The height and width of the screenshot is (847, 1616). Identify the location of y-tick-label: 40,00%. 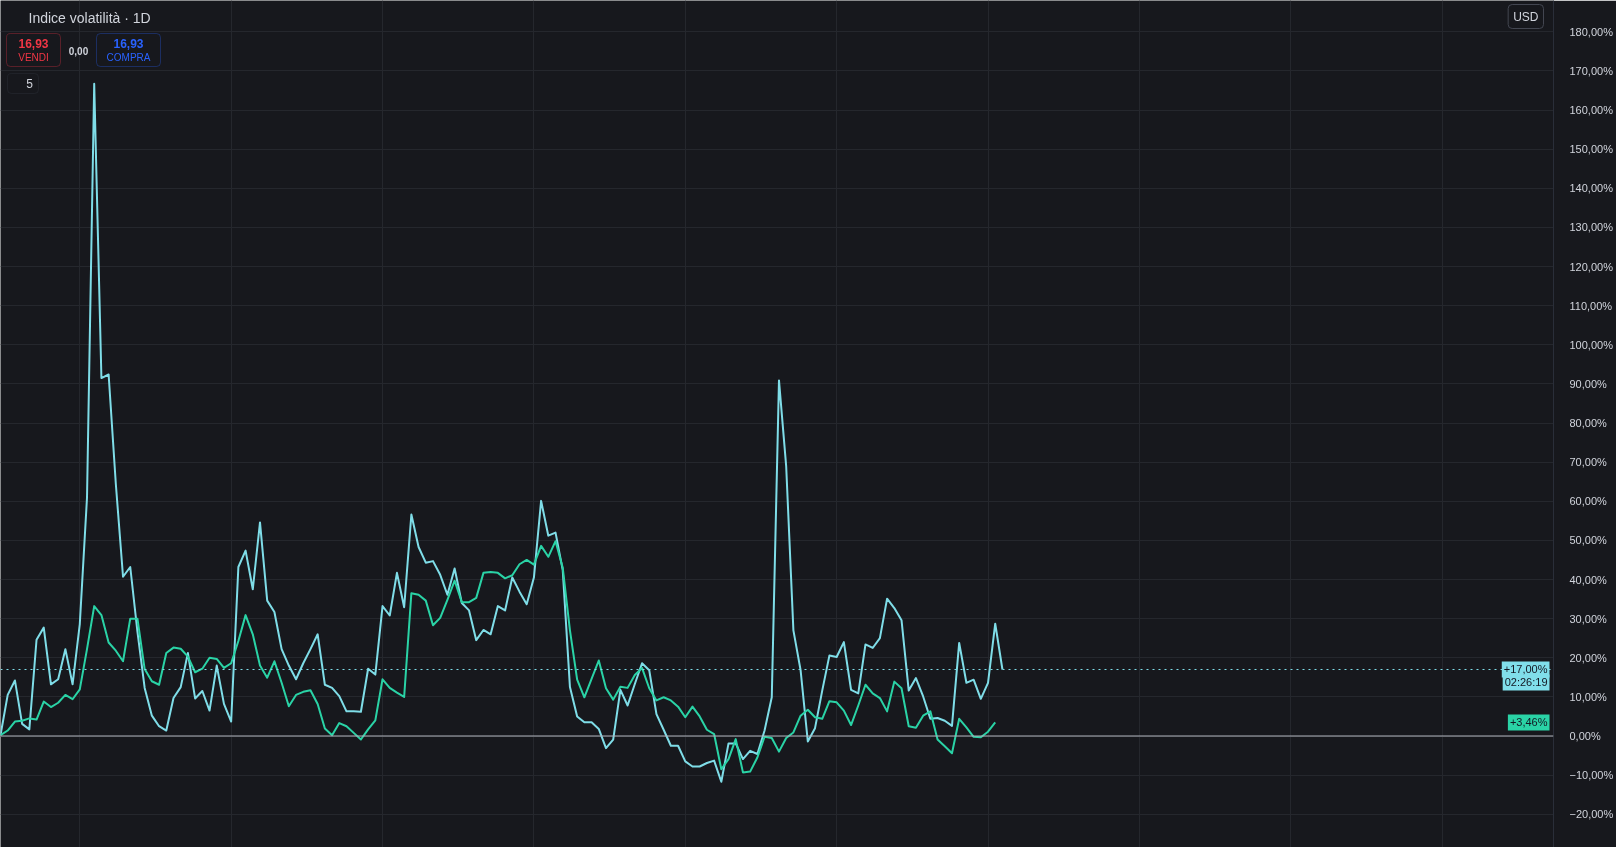
(1588, 579).